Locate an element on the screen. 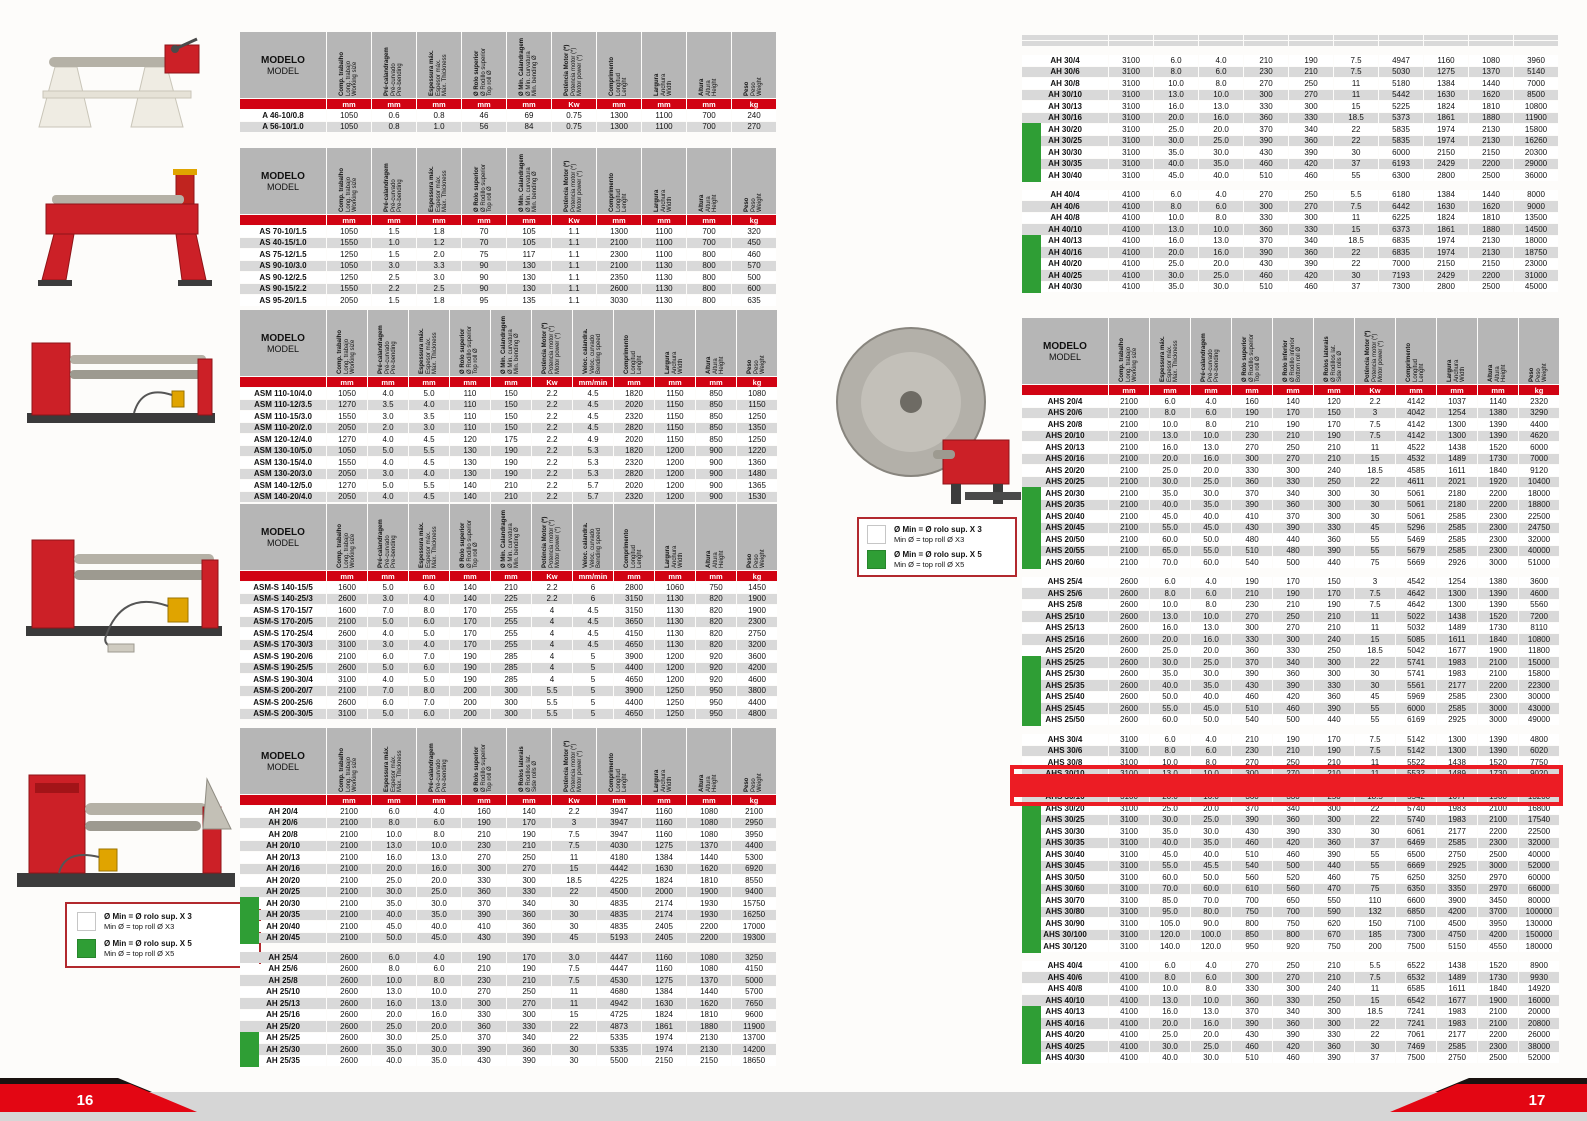 The width and height of the screenshot is (1587, 1121). value-cell: 5442 is located at coordinates (1401, 94).